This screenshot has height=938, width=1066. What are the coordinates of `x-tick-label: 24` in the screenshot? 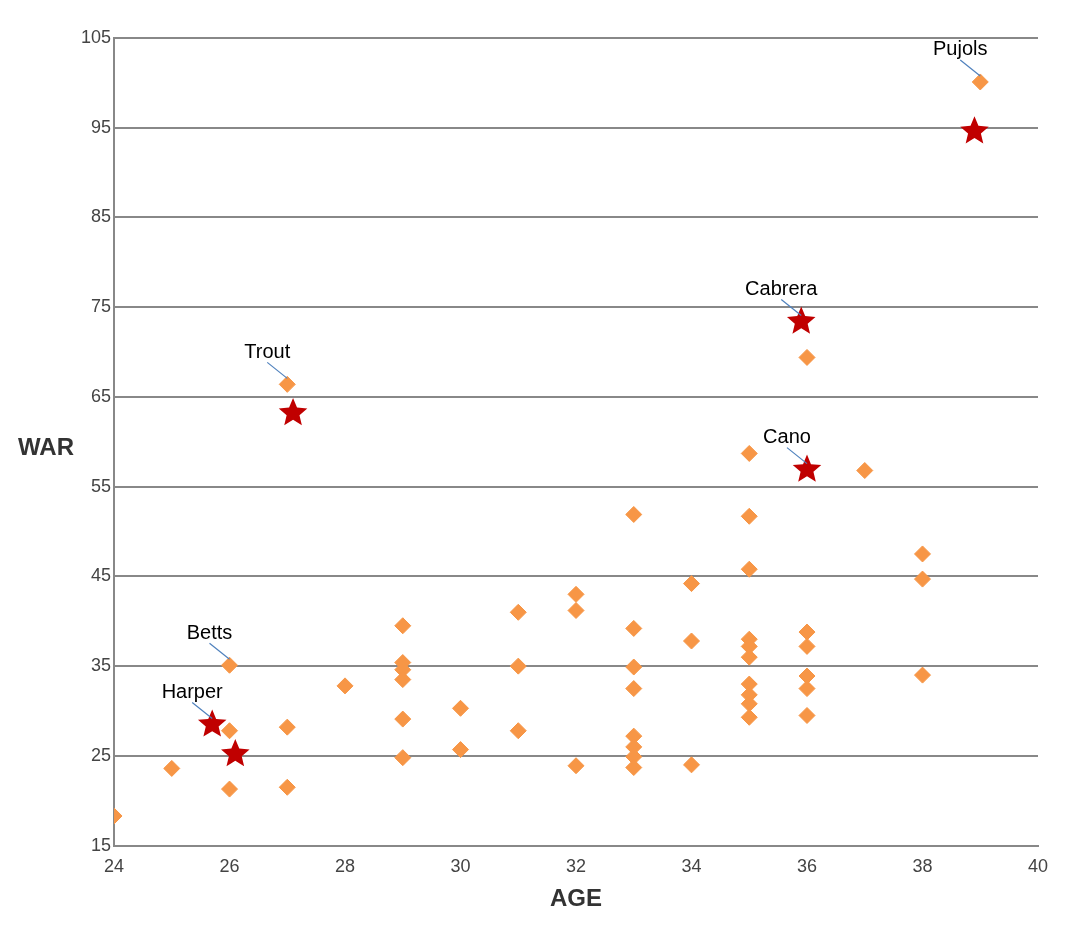 It's located at (114, 866).